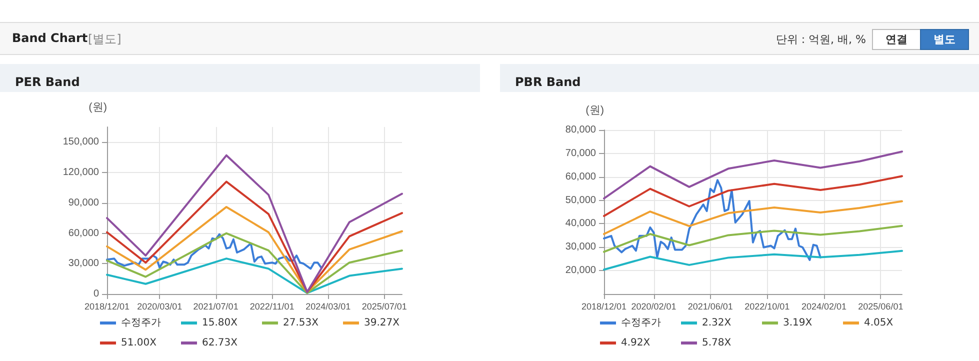  Describe the element at coordinates (824, 307) in the screenshot. I see `x-tick-label: 2024/02/01` at that location.